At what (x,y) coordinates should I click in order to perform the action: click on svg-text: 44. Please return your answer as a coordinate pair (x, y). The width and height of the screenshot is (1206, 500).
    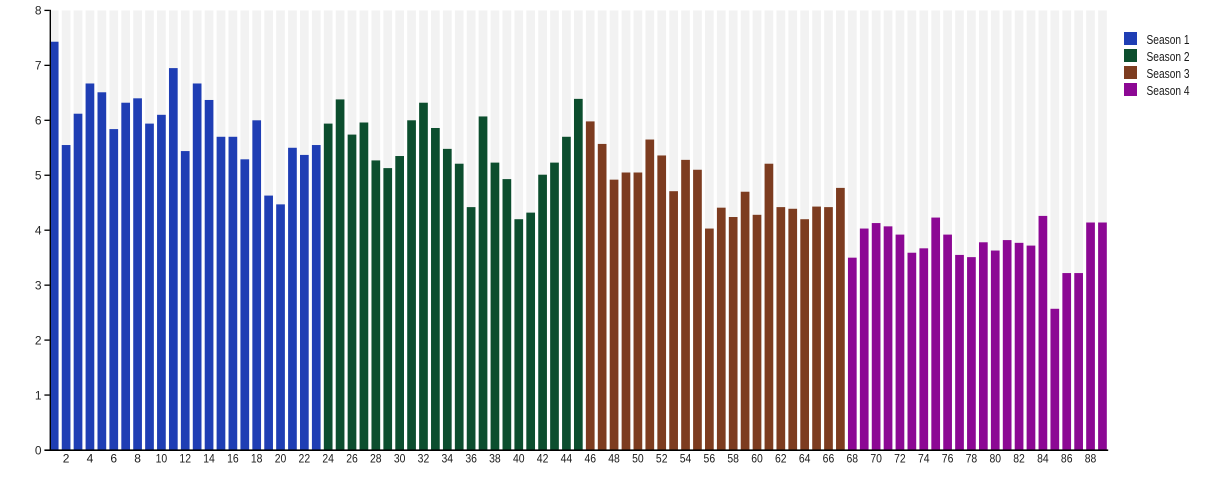
    Looking at the image, I should click on (567, 459).